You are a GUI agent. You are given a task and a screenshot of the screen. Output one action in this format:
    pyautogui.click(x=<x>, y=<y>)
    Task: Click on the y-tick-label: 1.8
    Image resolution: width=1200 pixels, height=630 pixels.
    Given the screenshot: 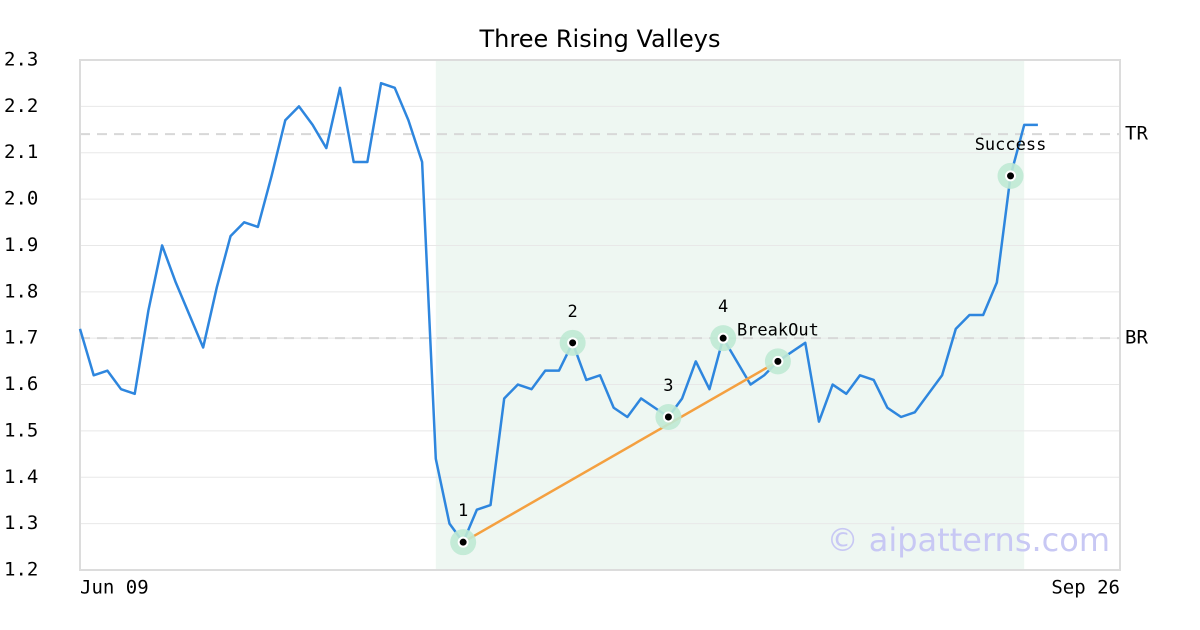 What is the action you would take?
    pyautogui.click(x=21, y=291)
    